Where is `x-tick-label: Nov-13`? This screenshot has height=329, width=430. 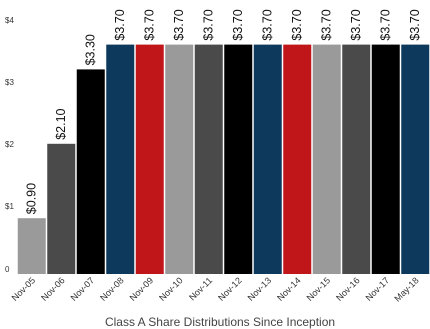
x-tick-label: Nov-13 is located at coordinates (260, 289).